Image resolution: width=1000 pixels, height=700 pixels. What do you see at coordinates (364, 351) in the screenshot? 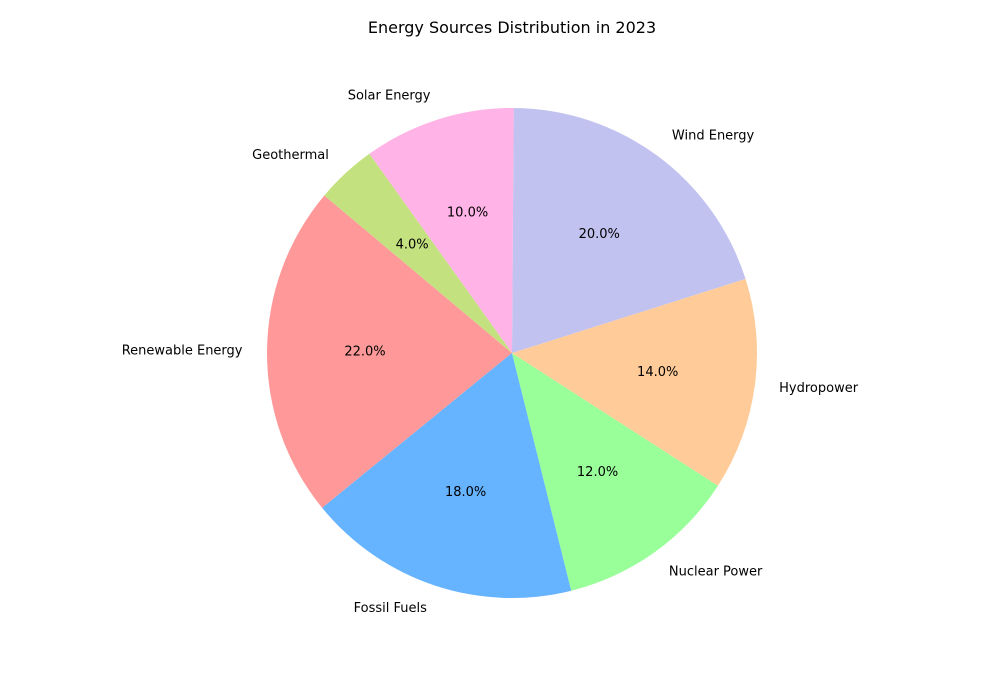
I see `slice-percent-label: 22.0%` at bounding box center [364, 351].